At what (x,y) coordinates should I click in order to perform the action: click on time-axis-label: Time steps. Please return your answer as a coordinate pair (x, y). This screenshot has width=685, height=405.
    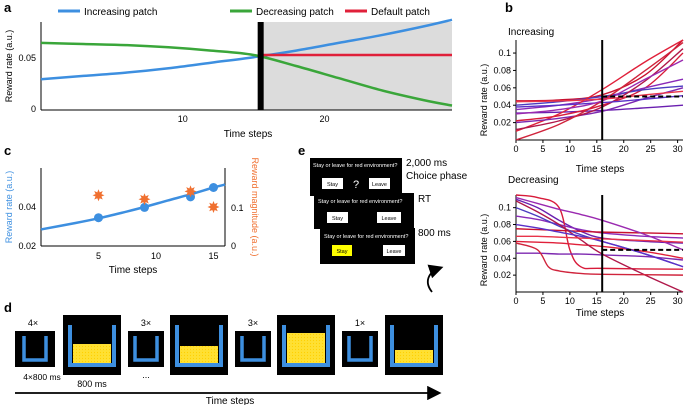
    Looking at the image, I should click on (230, 400).